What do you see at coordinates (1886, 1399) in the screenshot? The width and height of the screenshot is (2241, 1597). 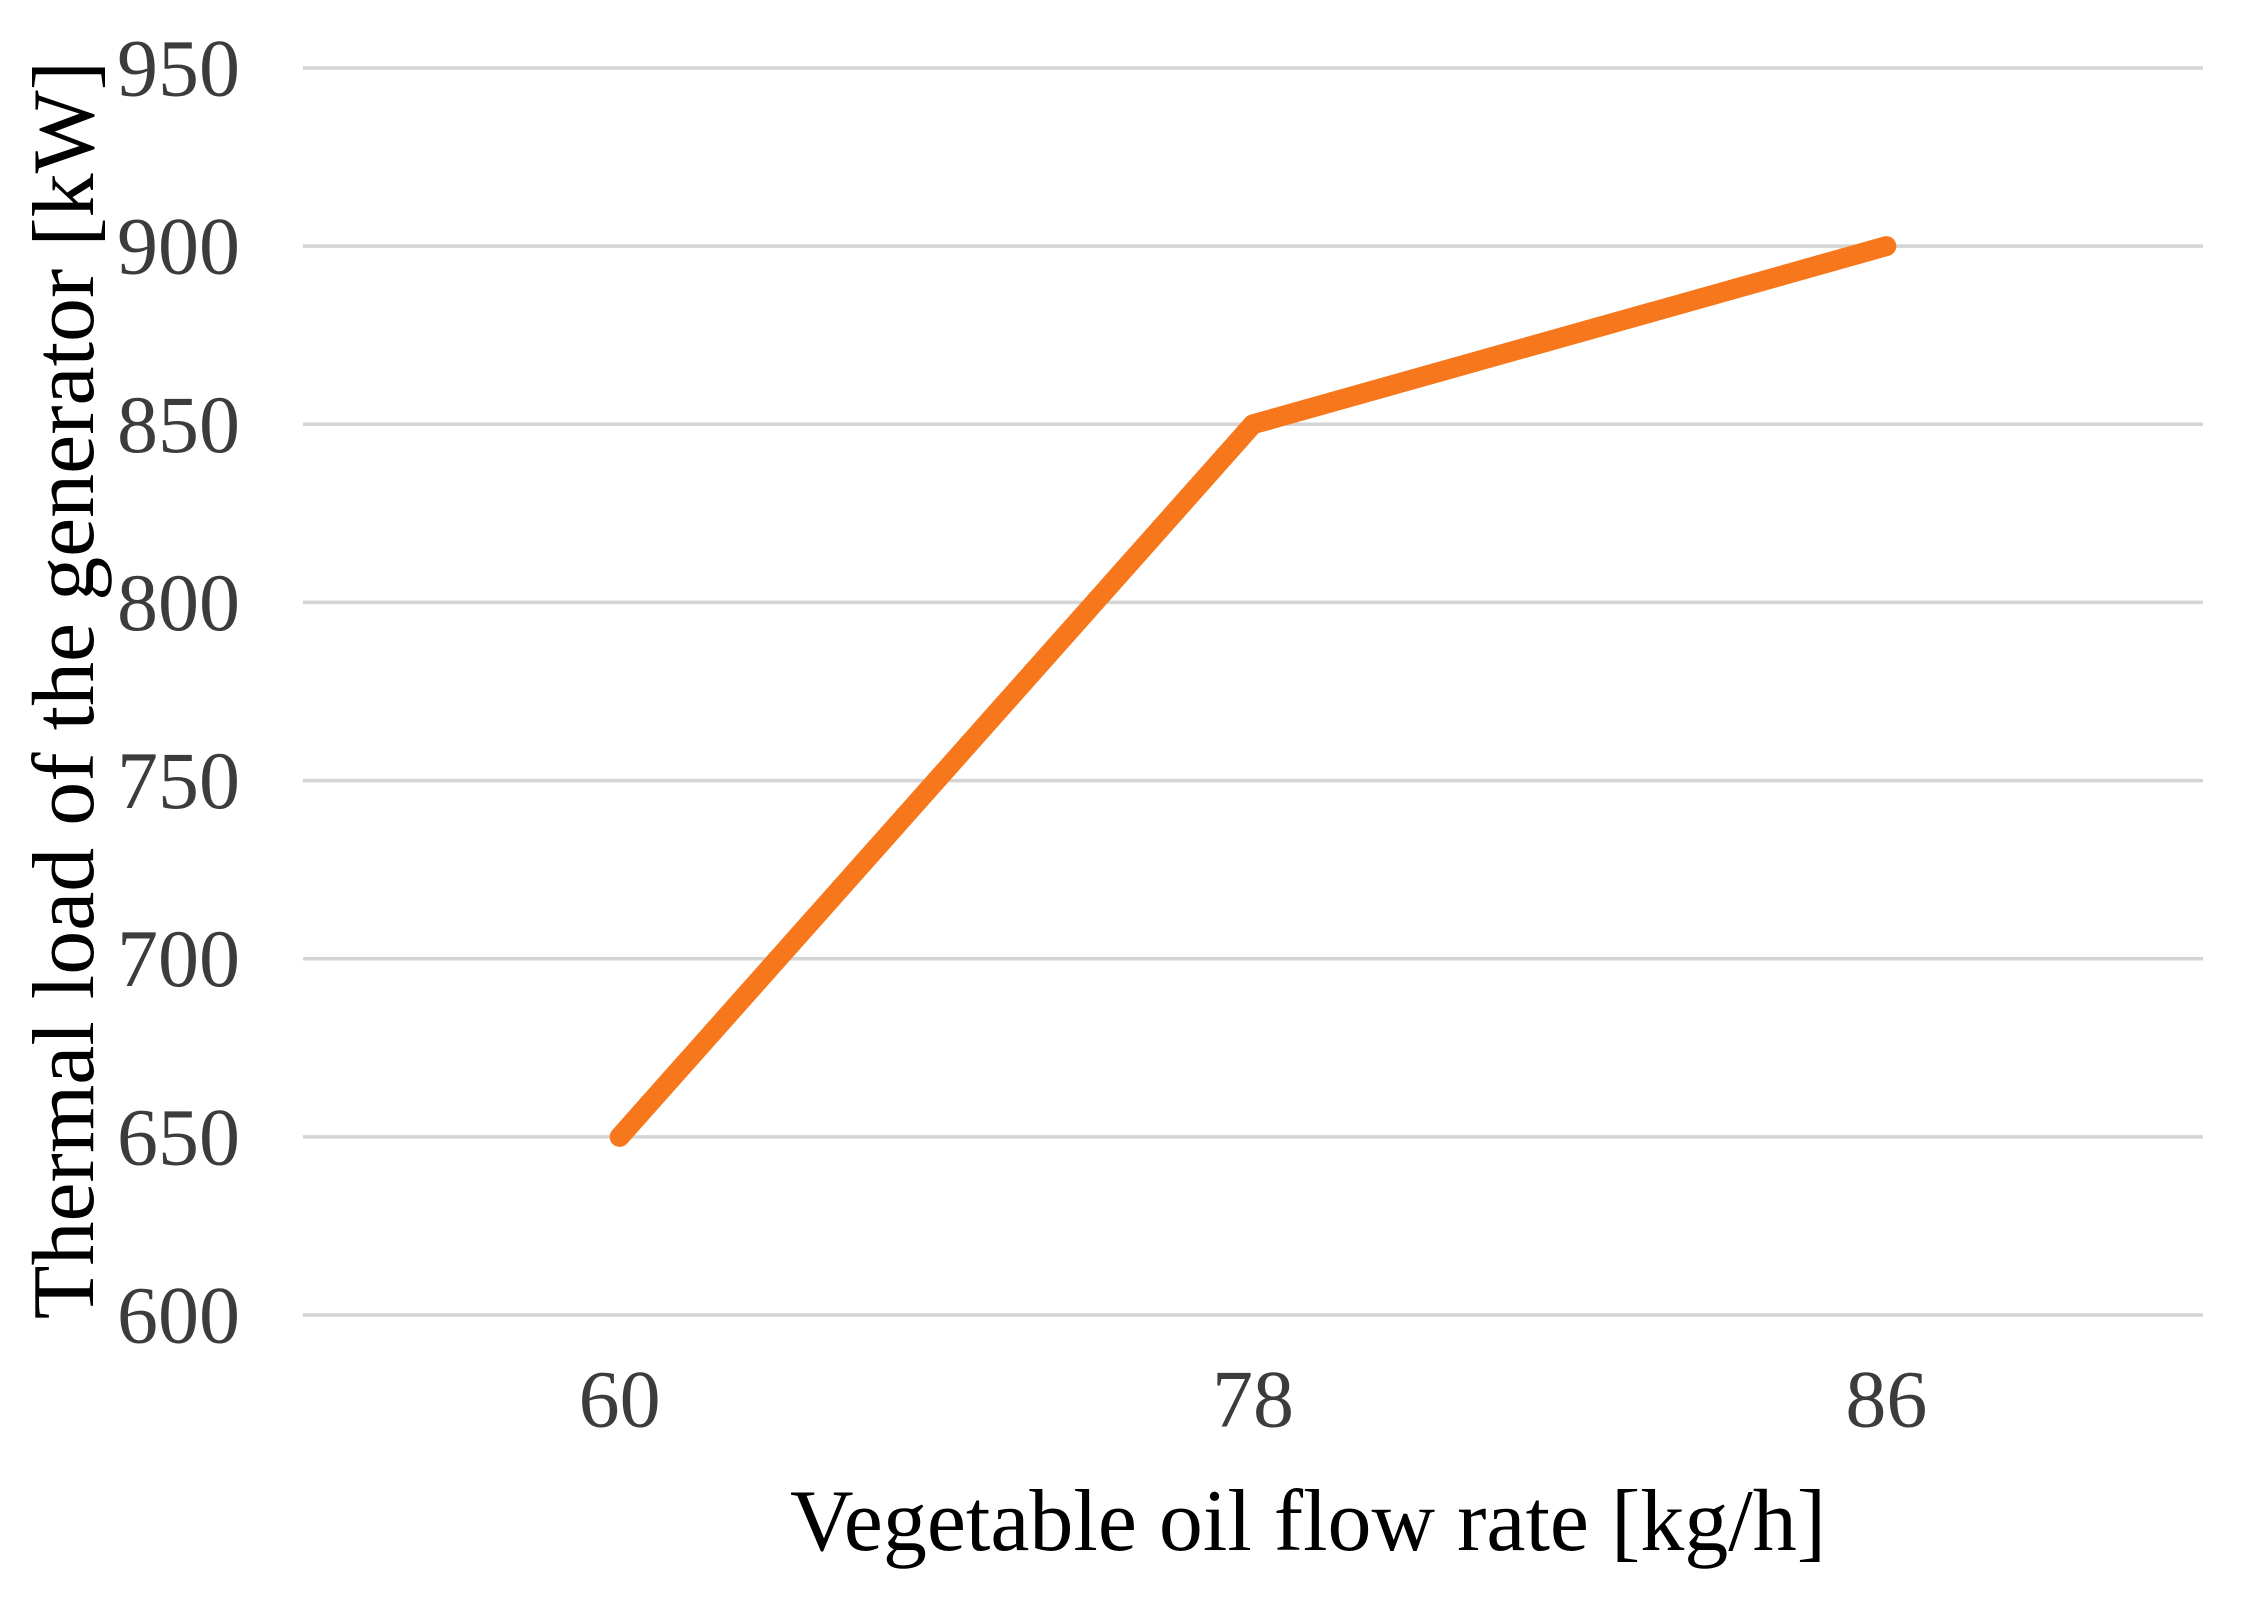 I see `x-tick-label: 86` at bounding box center [1886, 1399].